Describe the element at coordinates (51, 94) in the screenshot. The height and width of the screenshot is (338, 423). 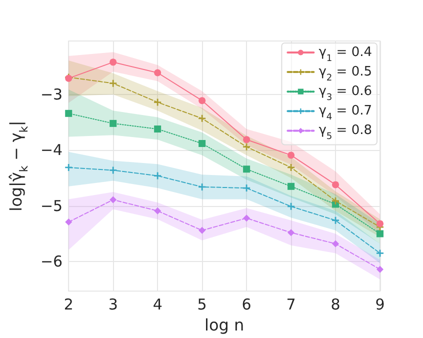
I see `y-tick-label: −3` at that location.